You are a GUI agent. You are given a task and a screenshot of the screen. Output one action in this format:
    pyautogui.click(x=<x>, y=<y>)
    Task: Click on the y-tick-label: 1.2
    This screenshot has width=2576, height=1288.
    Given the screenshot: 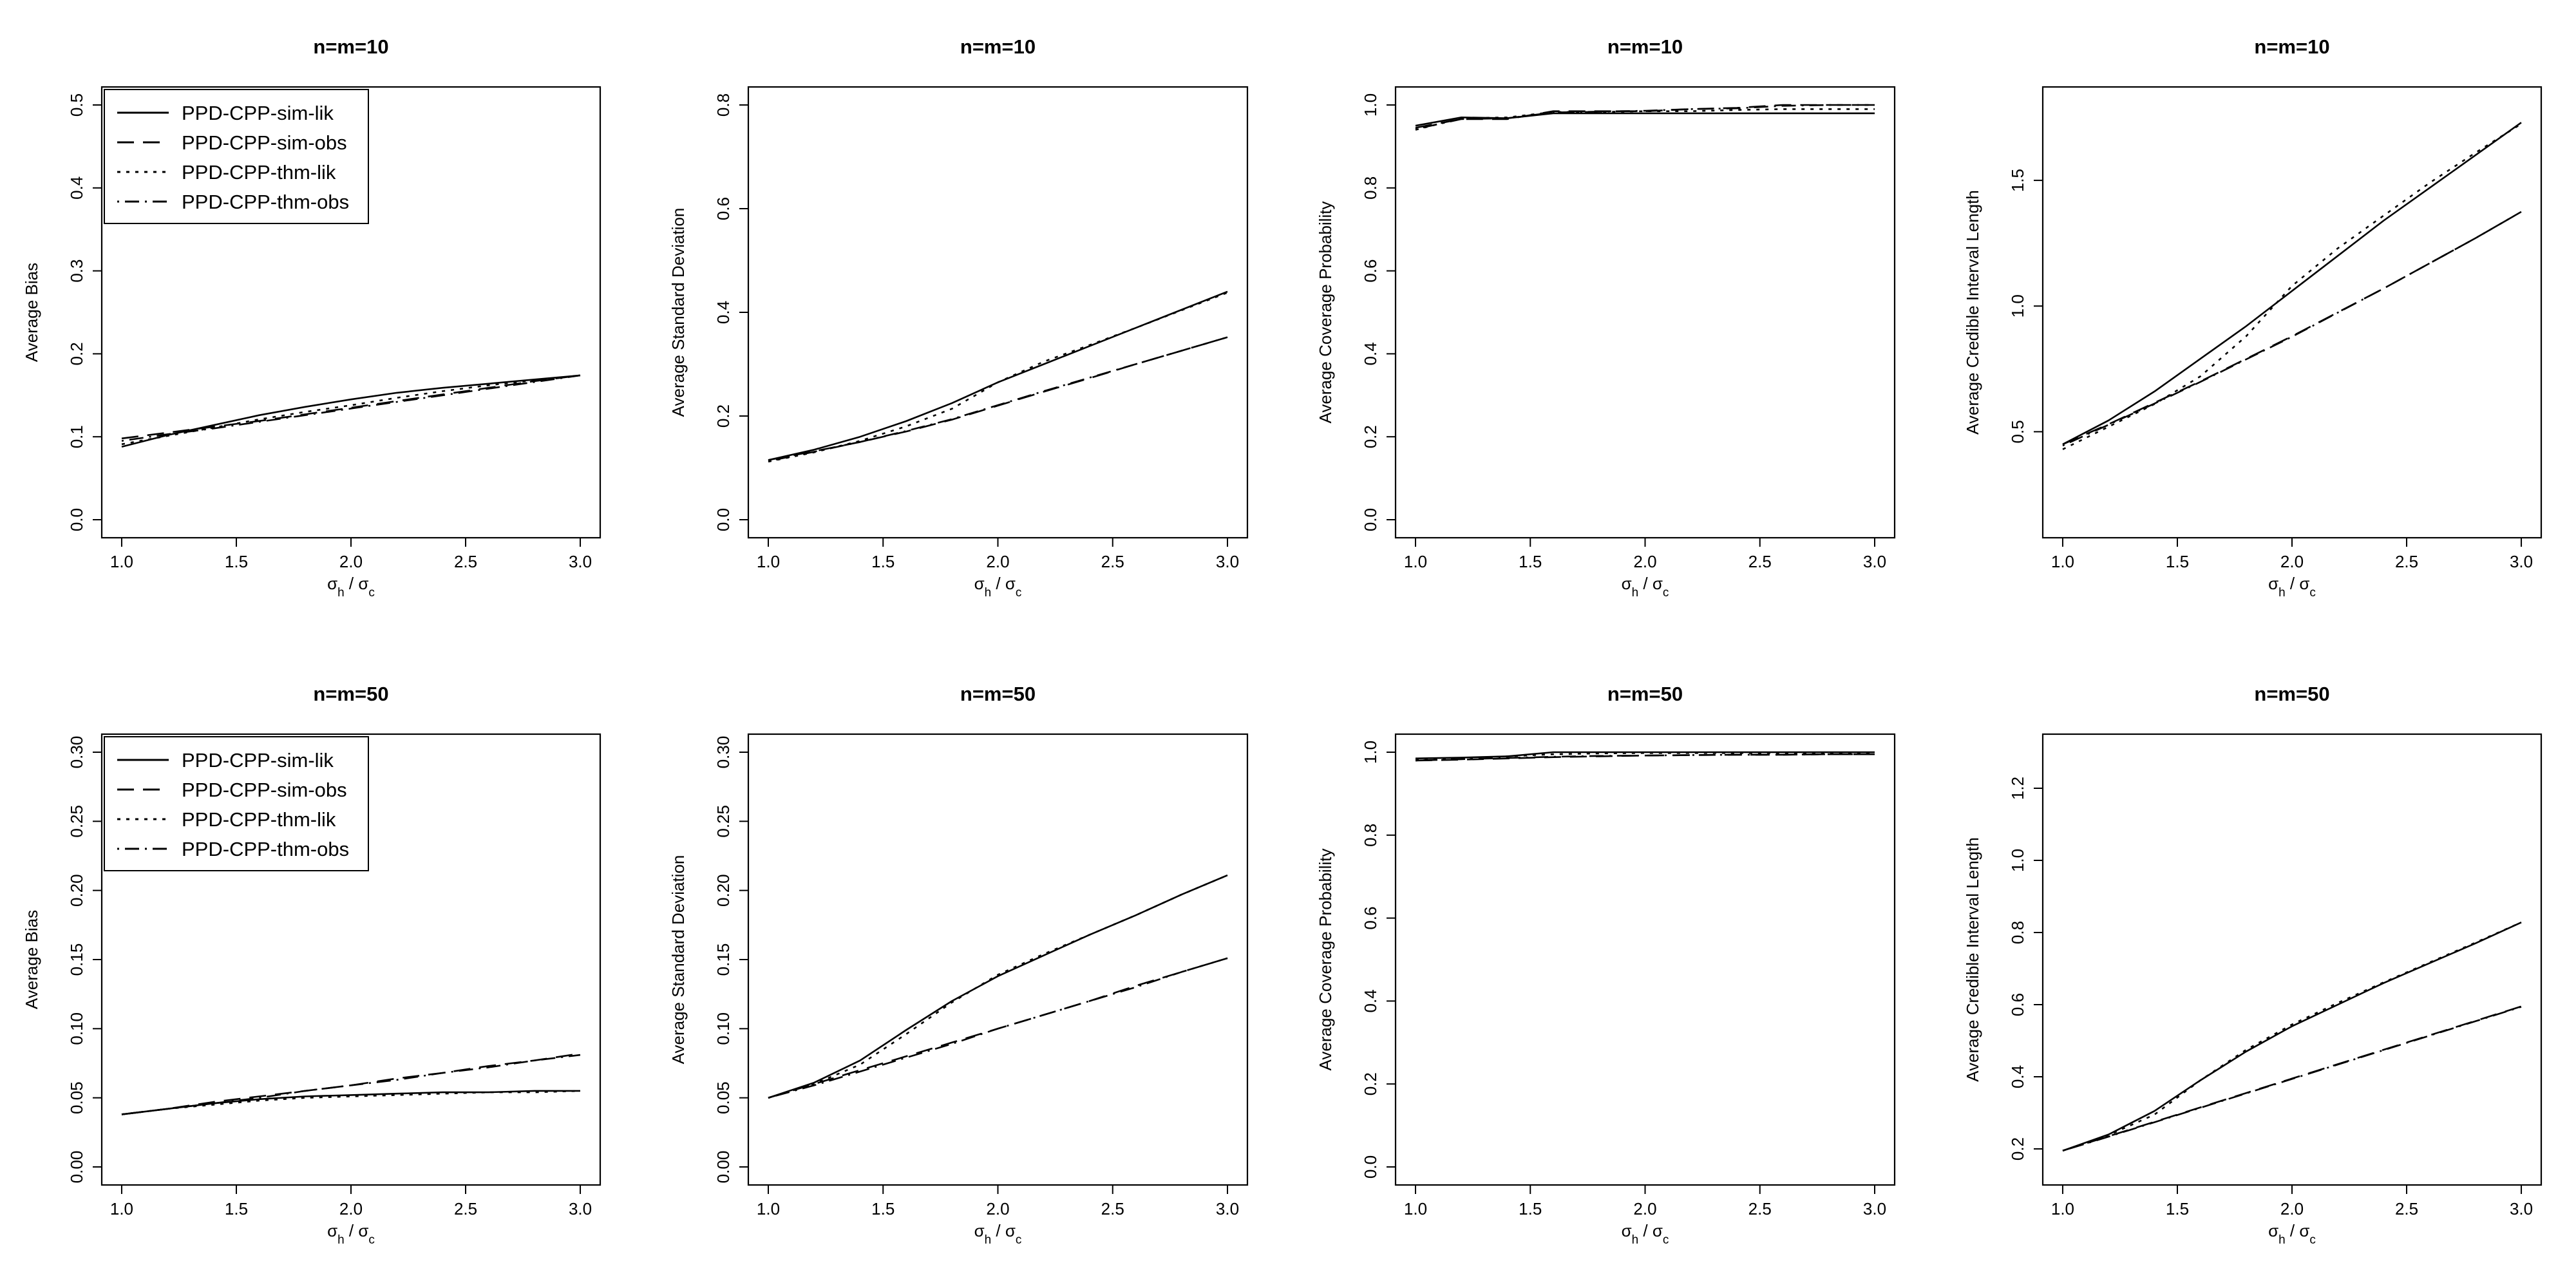 What is the action you would take?
    pyautogui.click(x=2018, y=788)
    